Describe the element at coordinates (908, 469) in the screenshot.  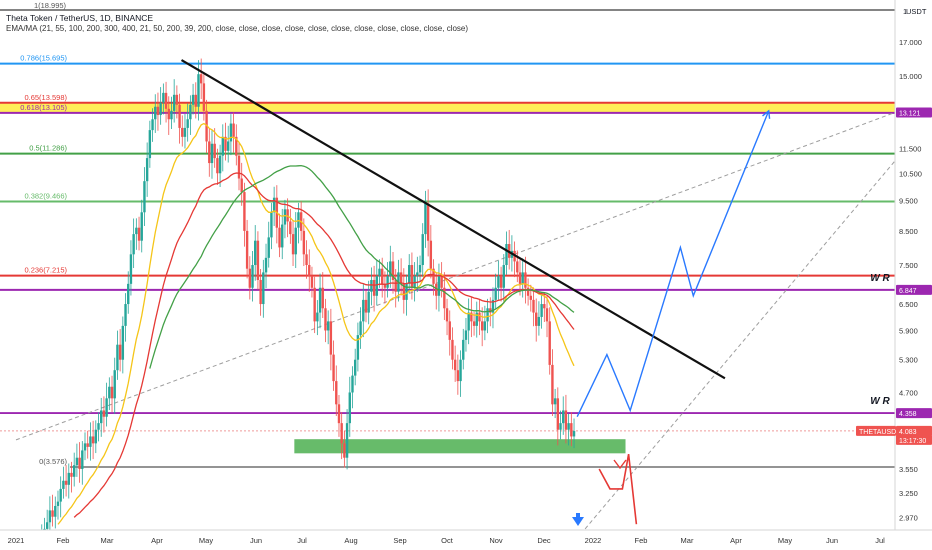
I see `price-tick-label: 3.550` at that location.